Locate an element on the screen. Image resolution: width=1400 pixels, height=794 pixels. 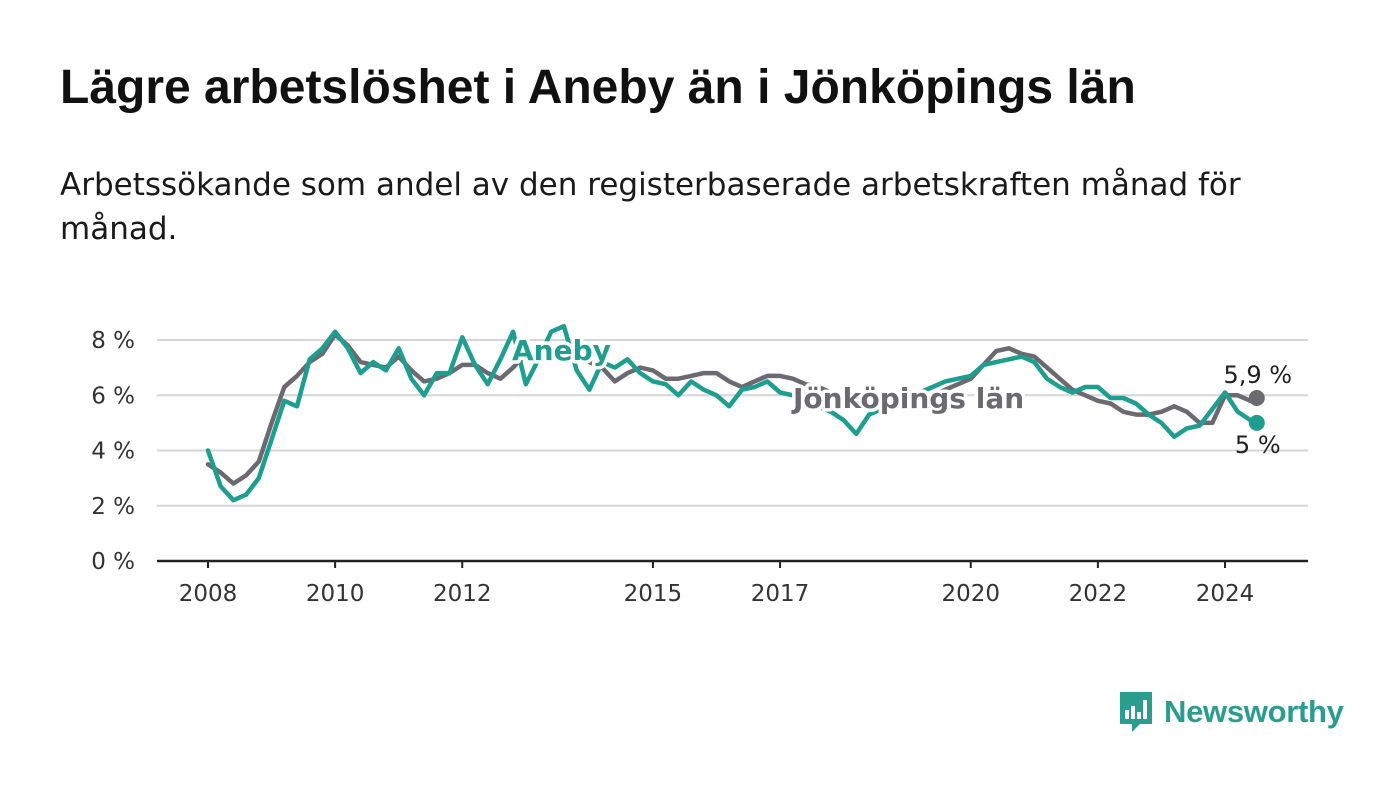
x-tick-label: 2010 is located at coordinates (335, 594).